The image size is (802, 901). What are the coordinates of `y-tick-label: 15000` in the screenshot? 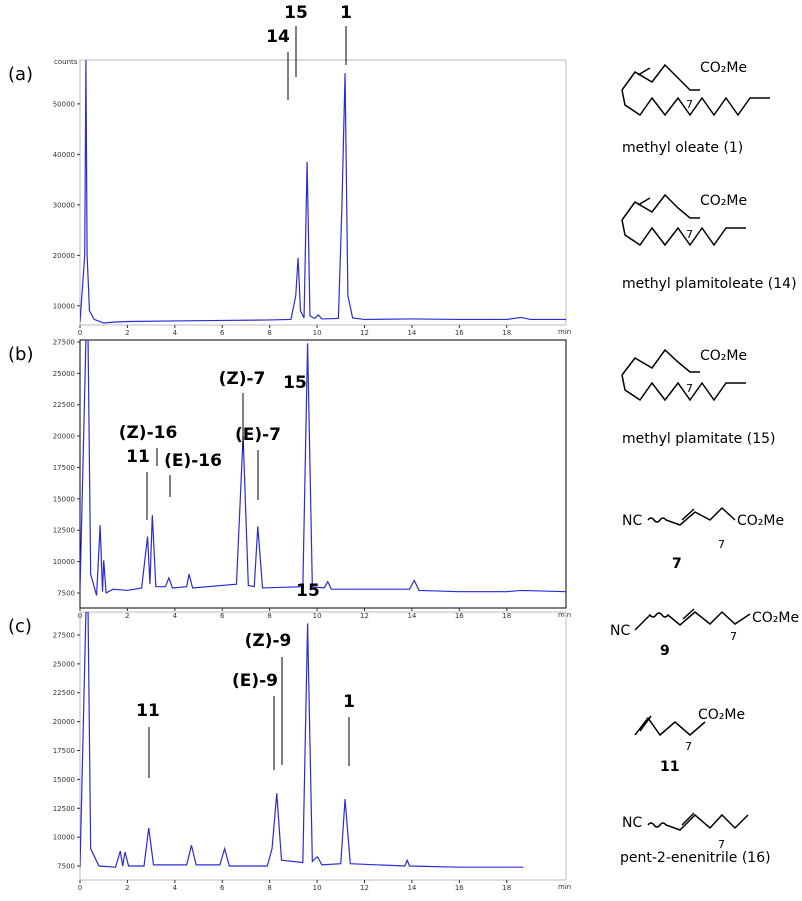 It's located at (64, 780).